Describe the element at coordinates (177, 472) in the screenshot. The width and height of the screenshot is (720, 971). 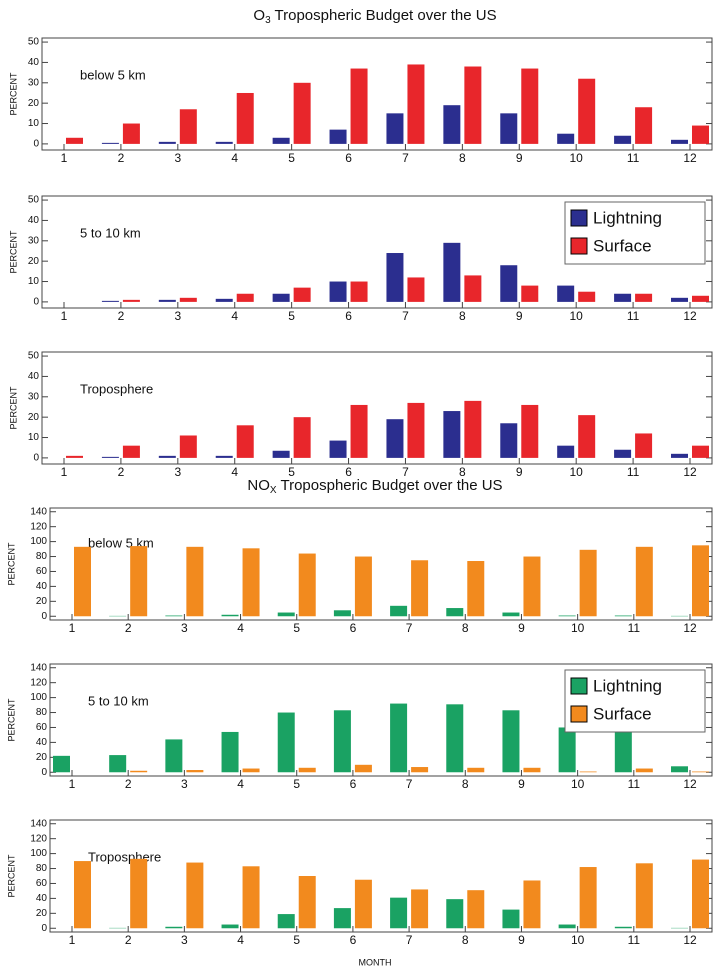
I see `x-tick-label: 3` at that location.